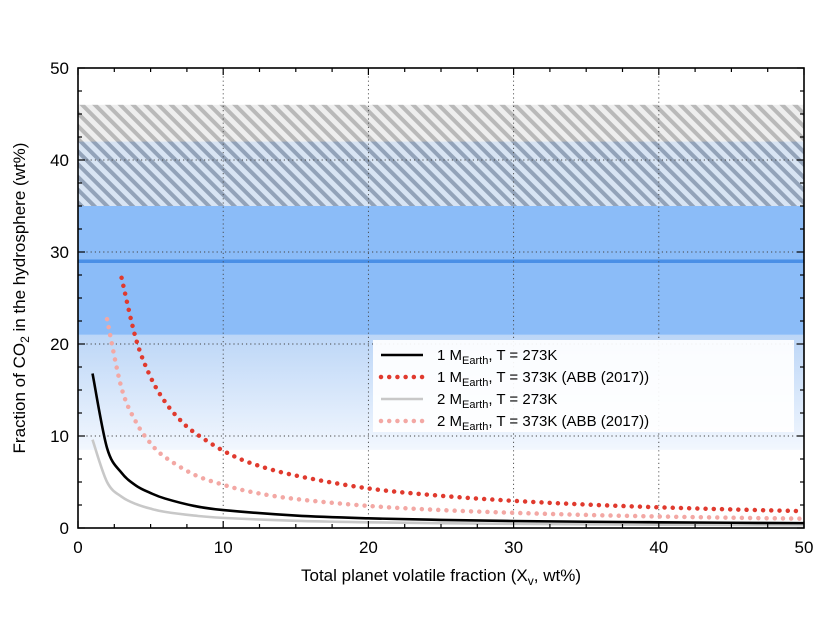 The width and height of the screenshot is (830, 642). What do you see at coordinates (59, 436) in the screenshot?
I see `y-tick-label: 10` at bounding box center [59, 436].